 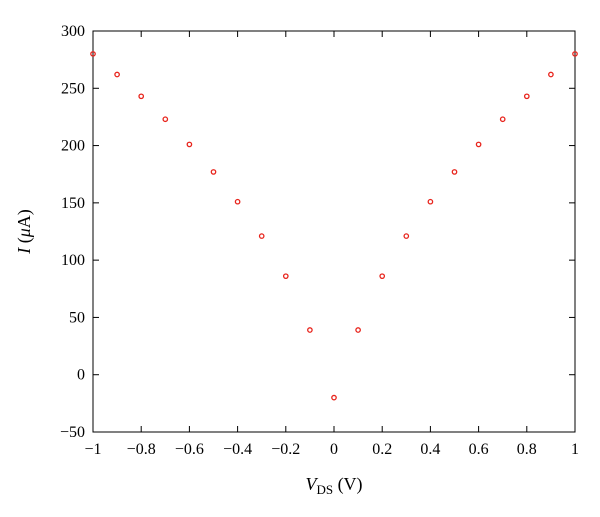 I want to click on x-axis-label: VDS (V), so click(x=333, y=485).